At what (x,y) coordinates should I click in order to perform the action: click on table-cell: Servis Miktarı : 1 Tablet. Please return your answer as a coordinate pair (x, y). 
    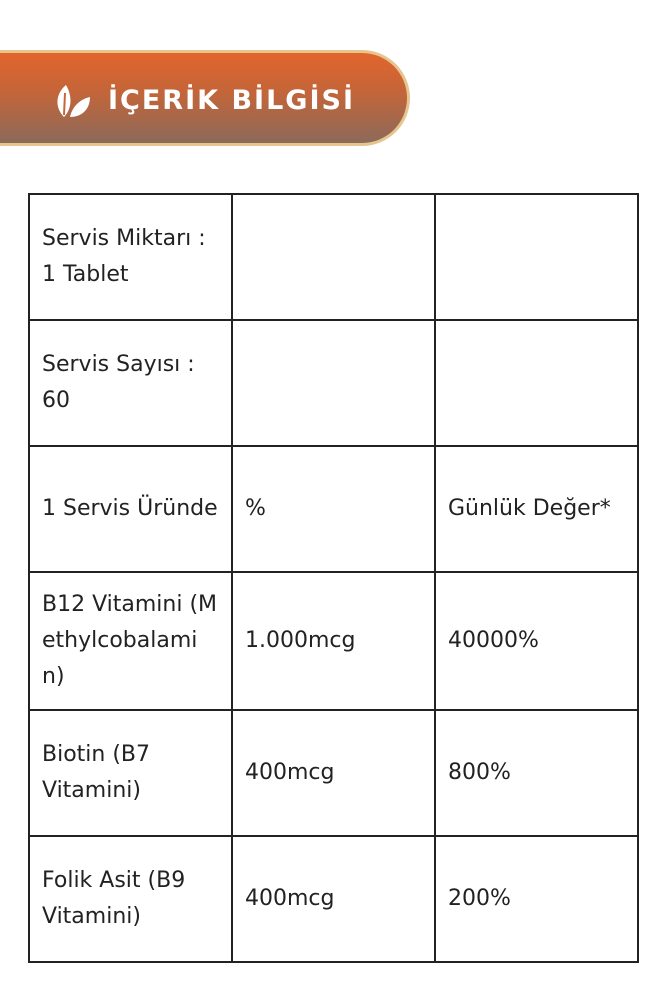
    Looking at the image, I should click on (130, 257).